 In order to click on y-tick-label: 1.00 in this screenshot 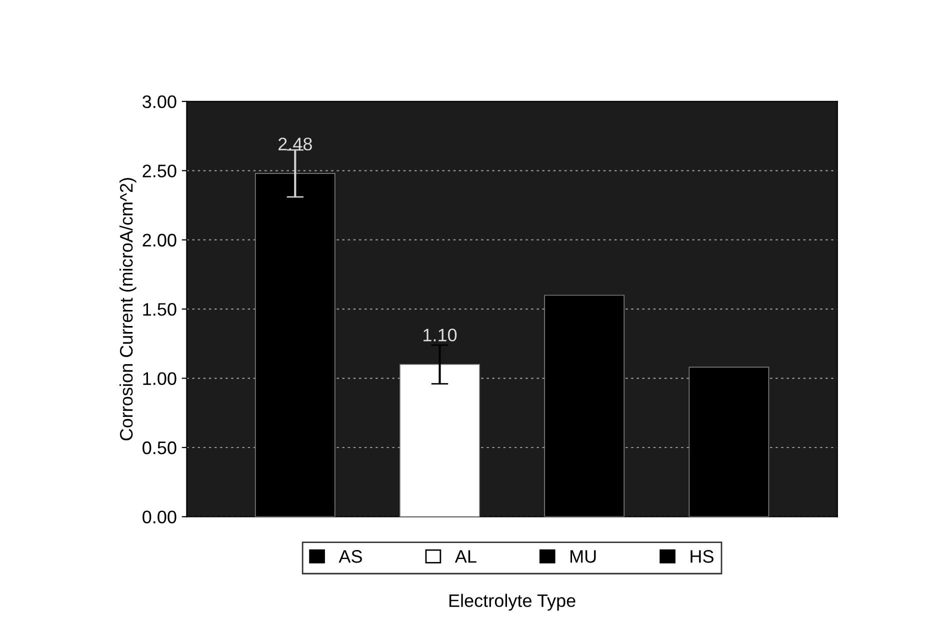, I will do `click(159, 379)`.